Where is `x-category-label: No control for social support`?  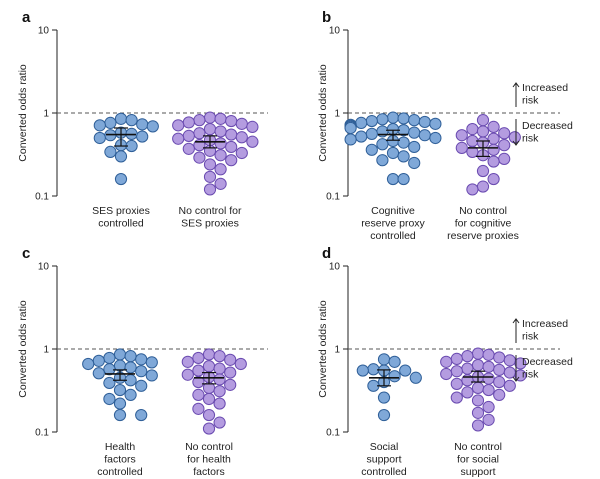 x-category-label: No control for social support is located at coordinates (478, 459).